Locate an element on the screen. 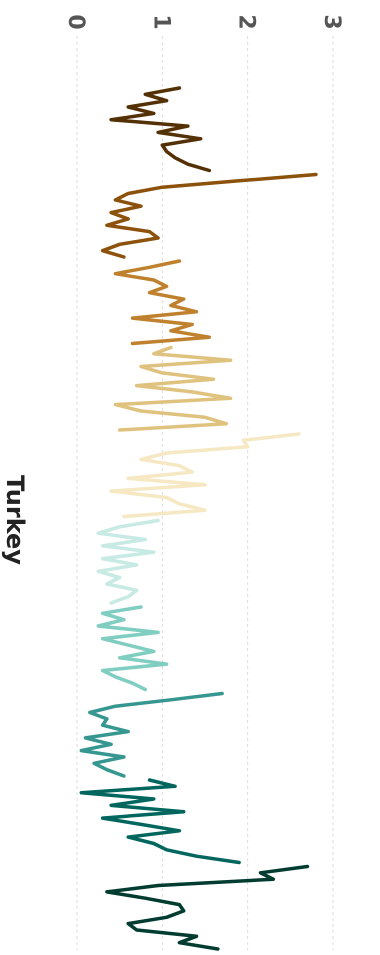 Image resolution: width=380 pixels, height=955 pixels. chart-title: Turkey is located at coordinates (15, 520).